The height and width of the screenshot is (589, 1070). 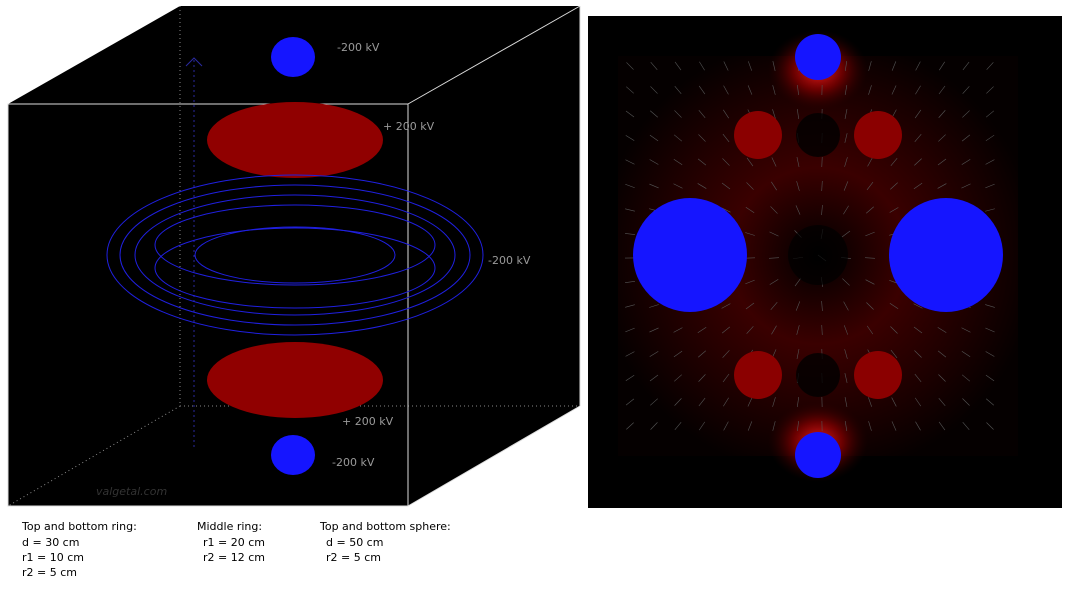 What do you see at coordinates (79, 526) in the screenshot?
I see `note-title: Top and bottom ring:` at bounding box center [79, 526].